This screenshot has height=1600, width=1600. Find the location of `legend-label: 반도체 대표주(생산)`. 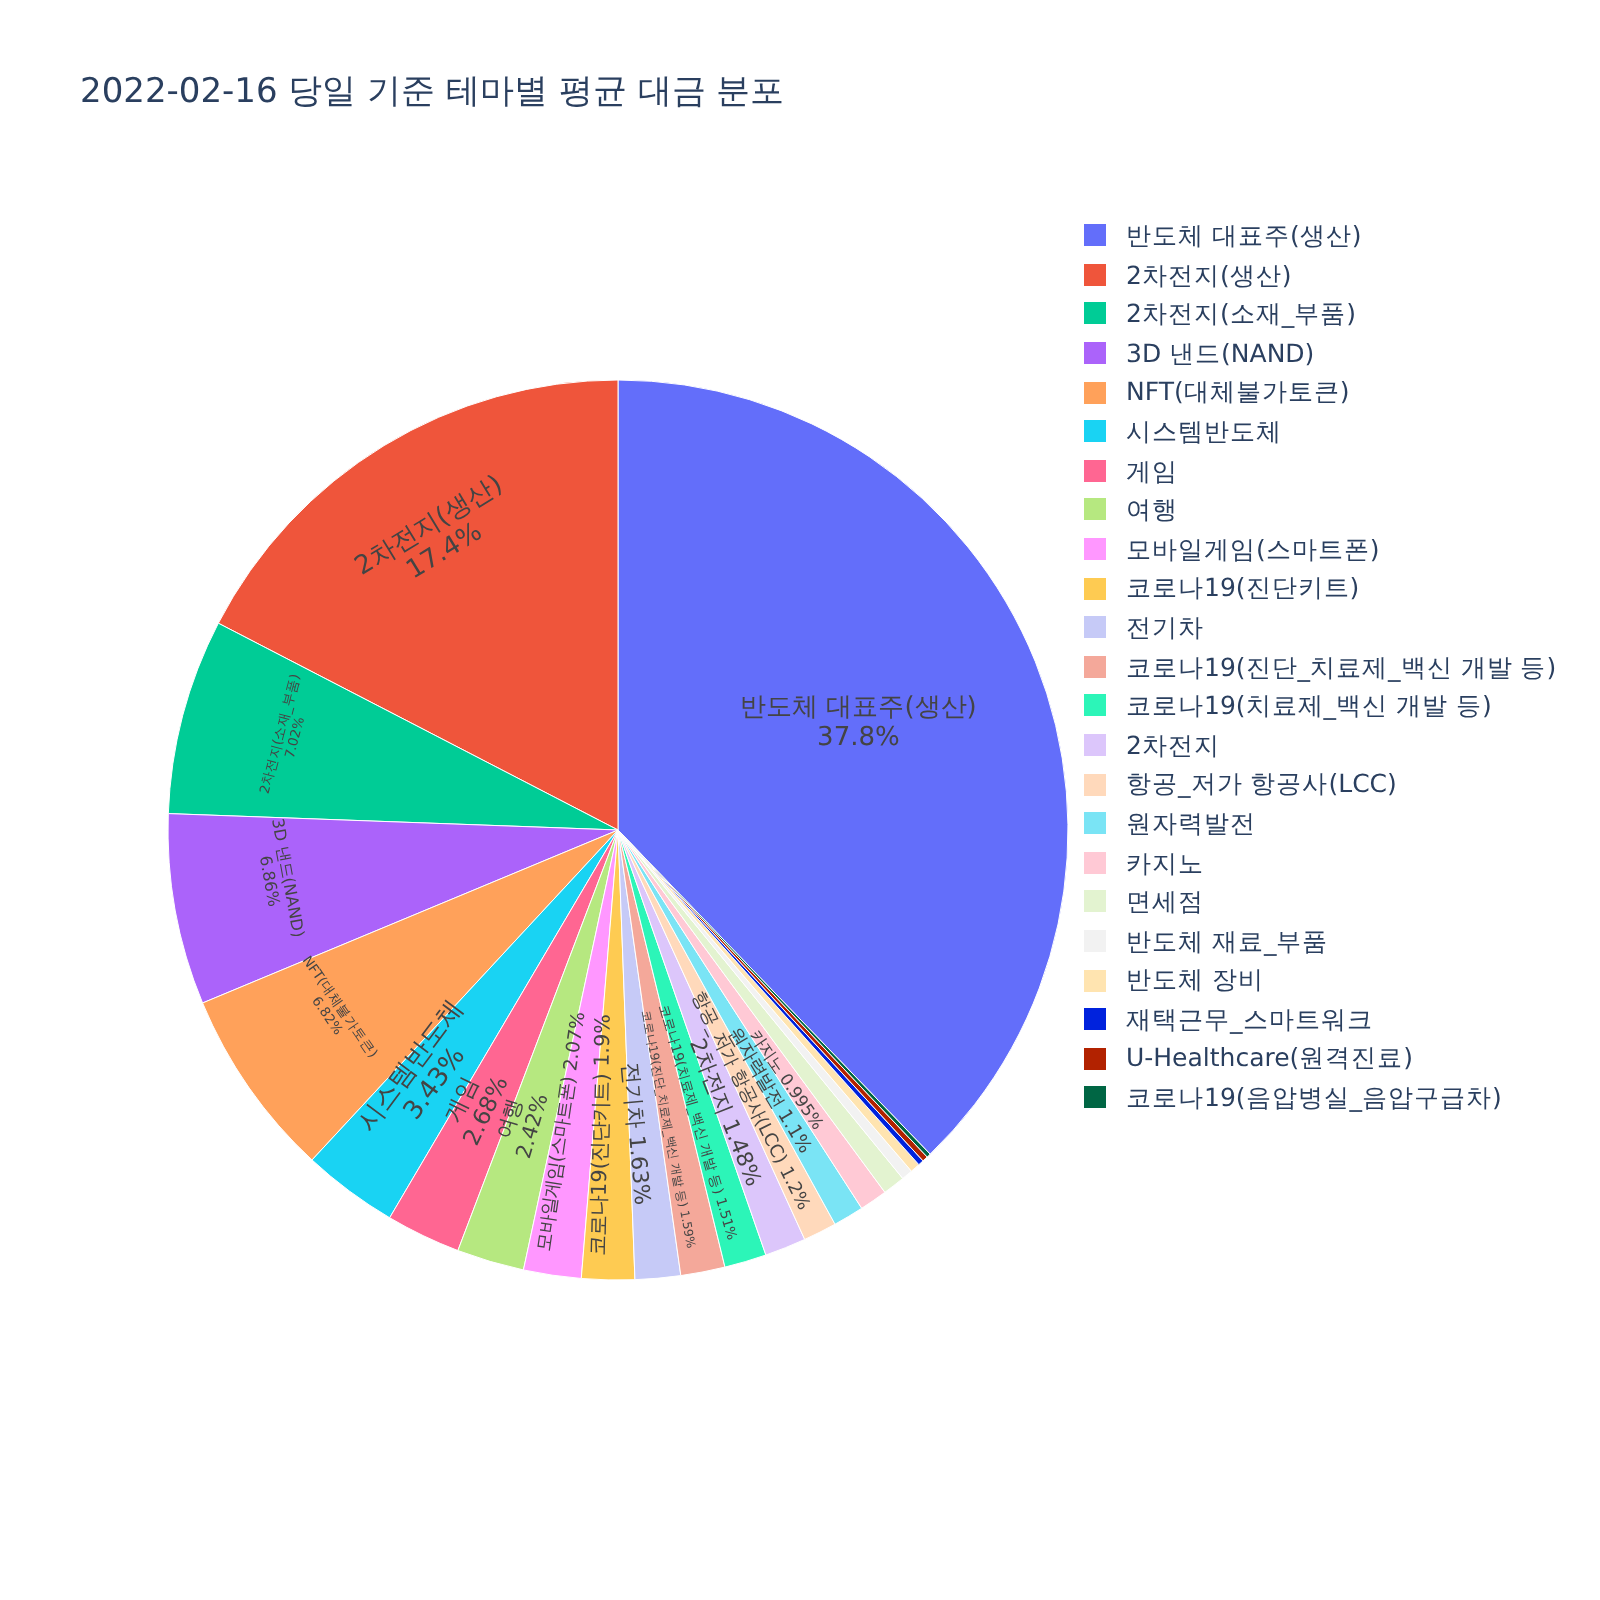

legend-label: 반도체 대표주(생산) is located at coordinates (1244, 236).